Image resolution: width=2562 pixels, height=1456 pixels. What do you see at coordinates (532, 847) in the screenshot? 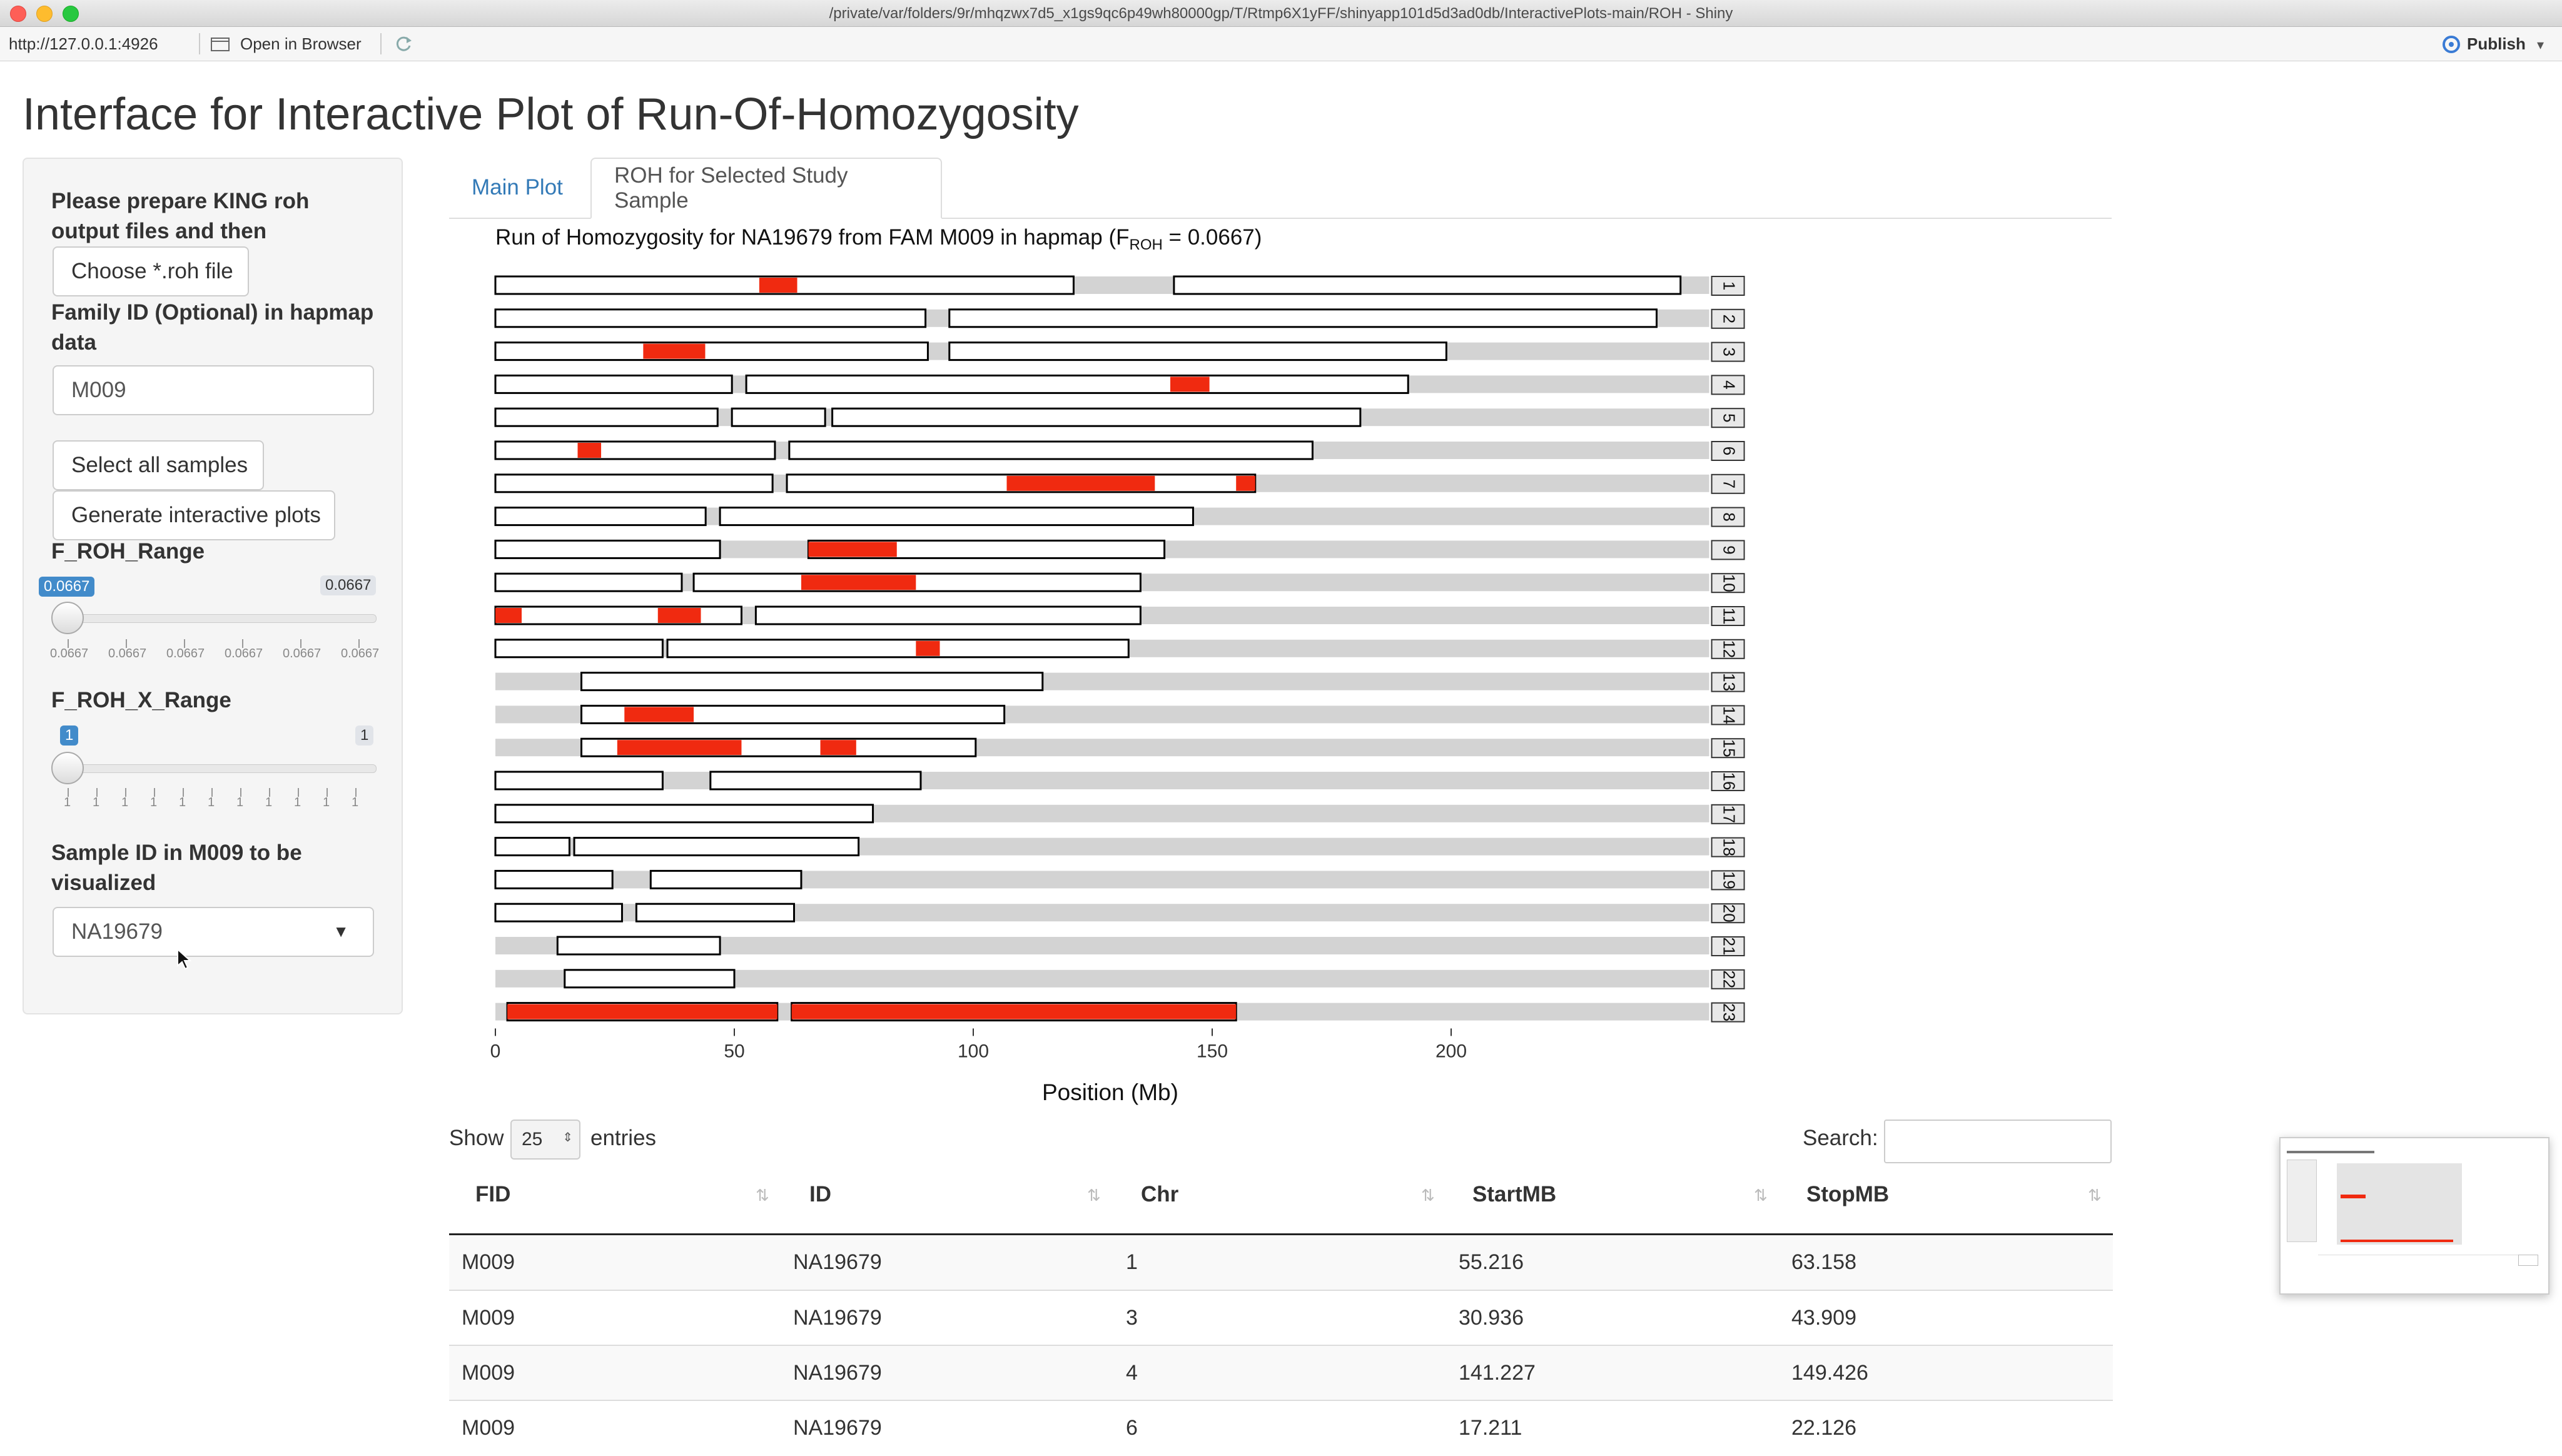
I see `segment-bar-chr18` at bounding box center [532, 847].